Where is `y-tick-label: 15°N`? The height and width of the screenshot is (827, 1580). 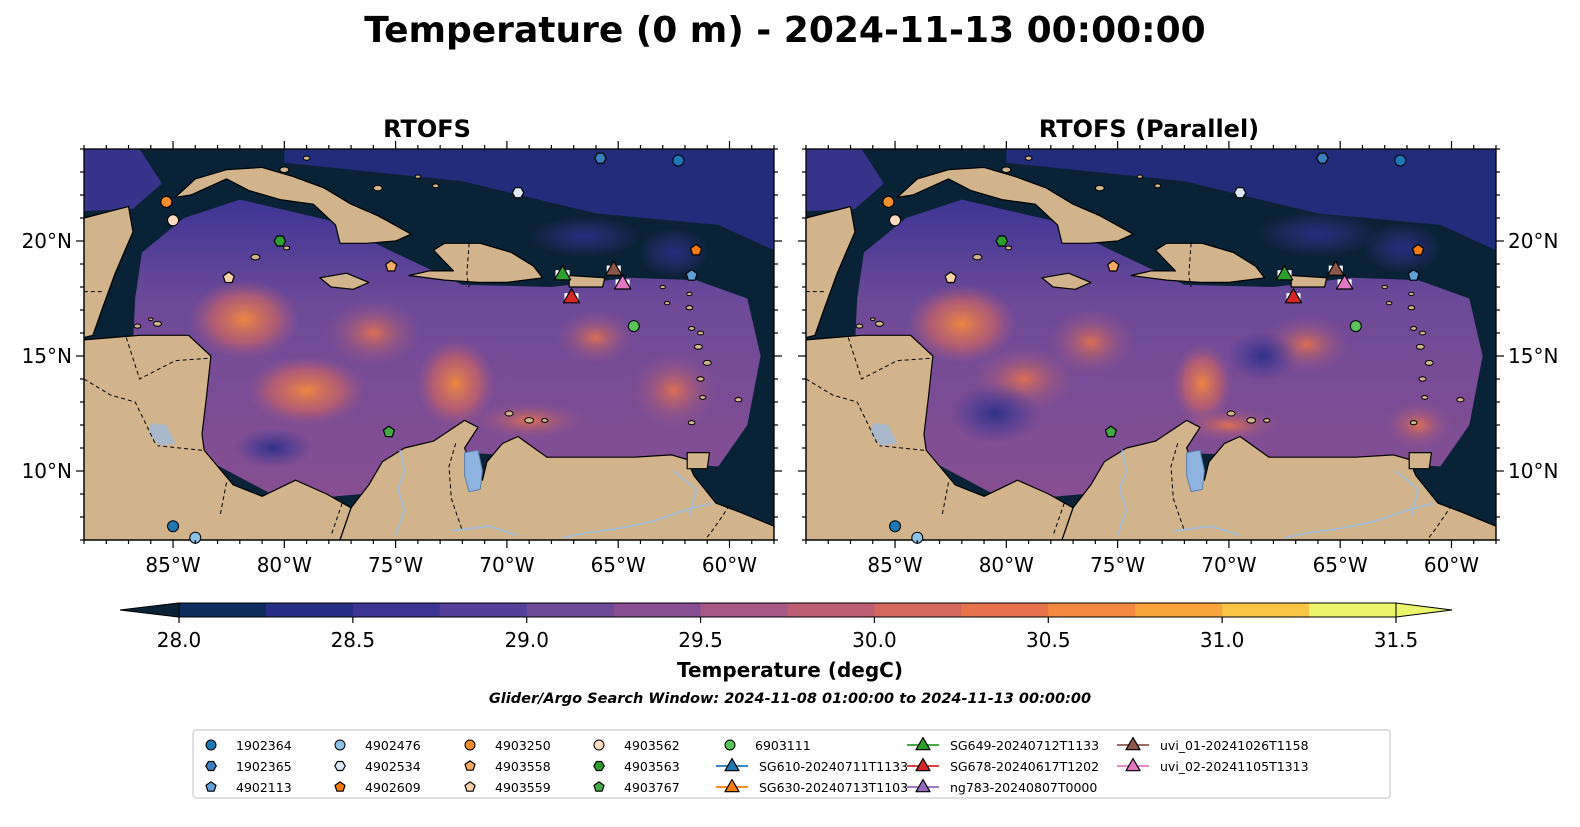
y-tick-label: 15°N is located at coordinates (1533, 356).